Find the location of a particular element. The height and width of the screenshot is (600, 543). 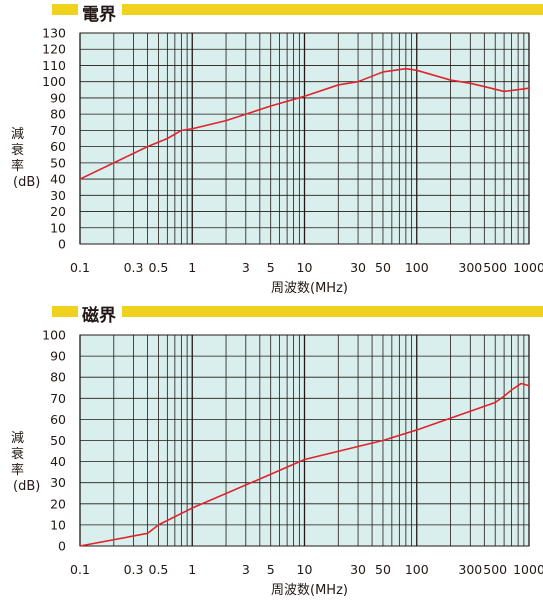

chart1-ytick-label: 80 is located at coordinates (58, 377).